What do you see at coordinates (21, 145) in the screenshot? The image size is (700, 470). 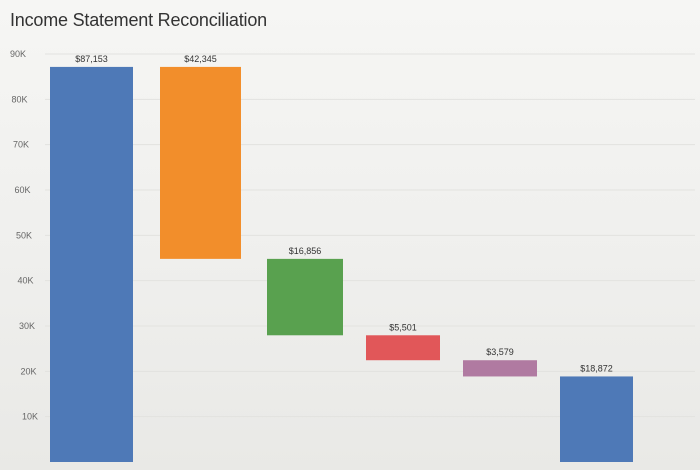 I see `y-tick-label: 70K` at bounding box center [21, 145].